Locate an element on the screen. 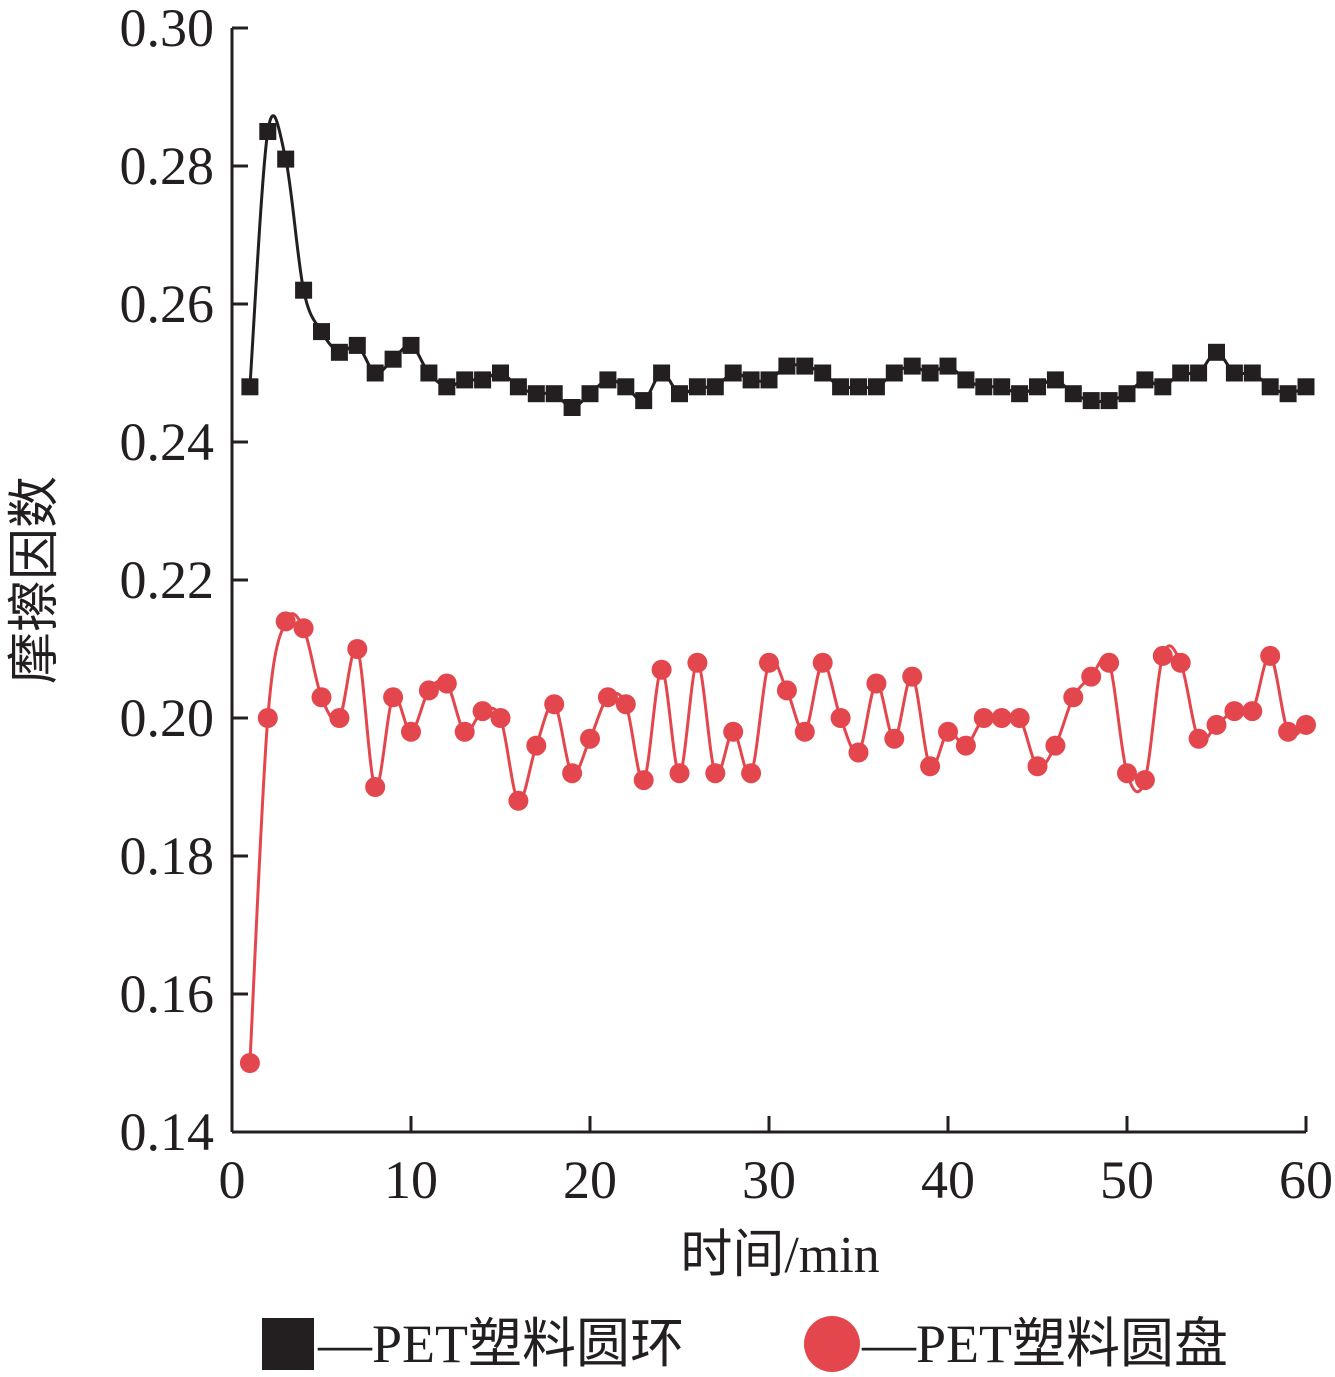  x-tick-label: 30 is located at coordinates (769, 1180).